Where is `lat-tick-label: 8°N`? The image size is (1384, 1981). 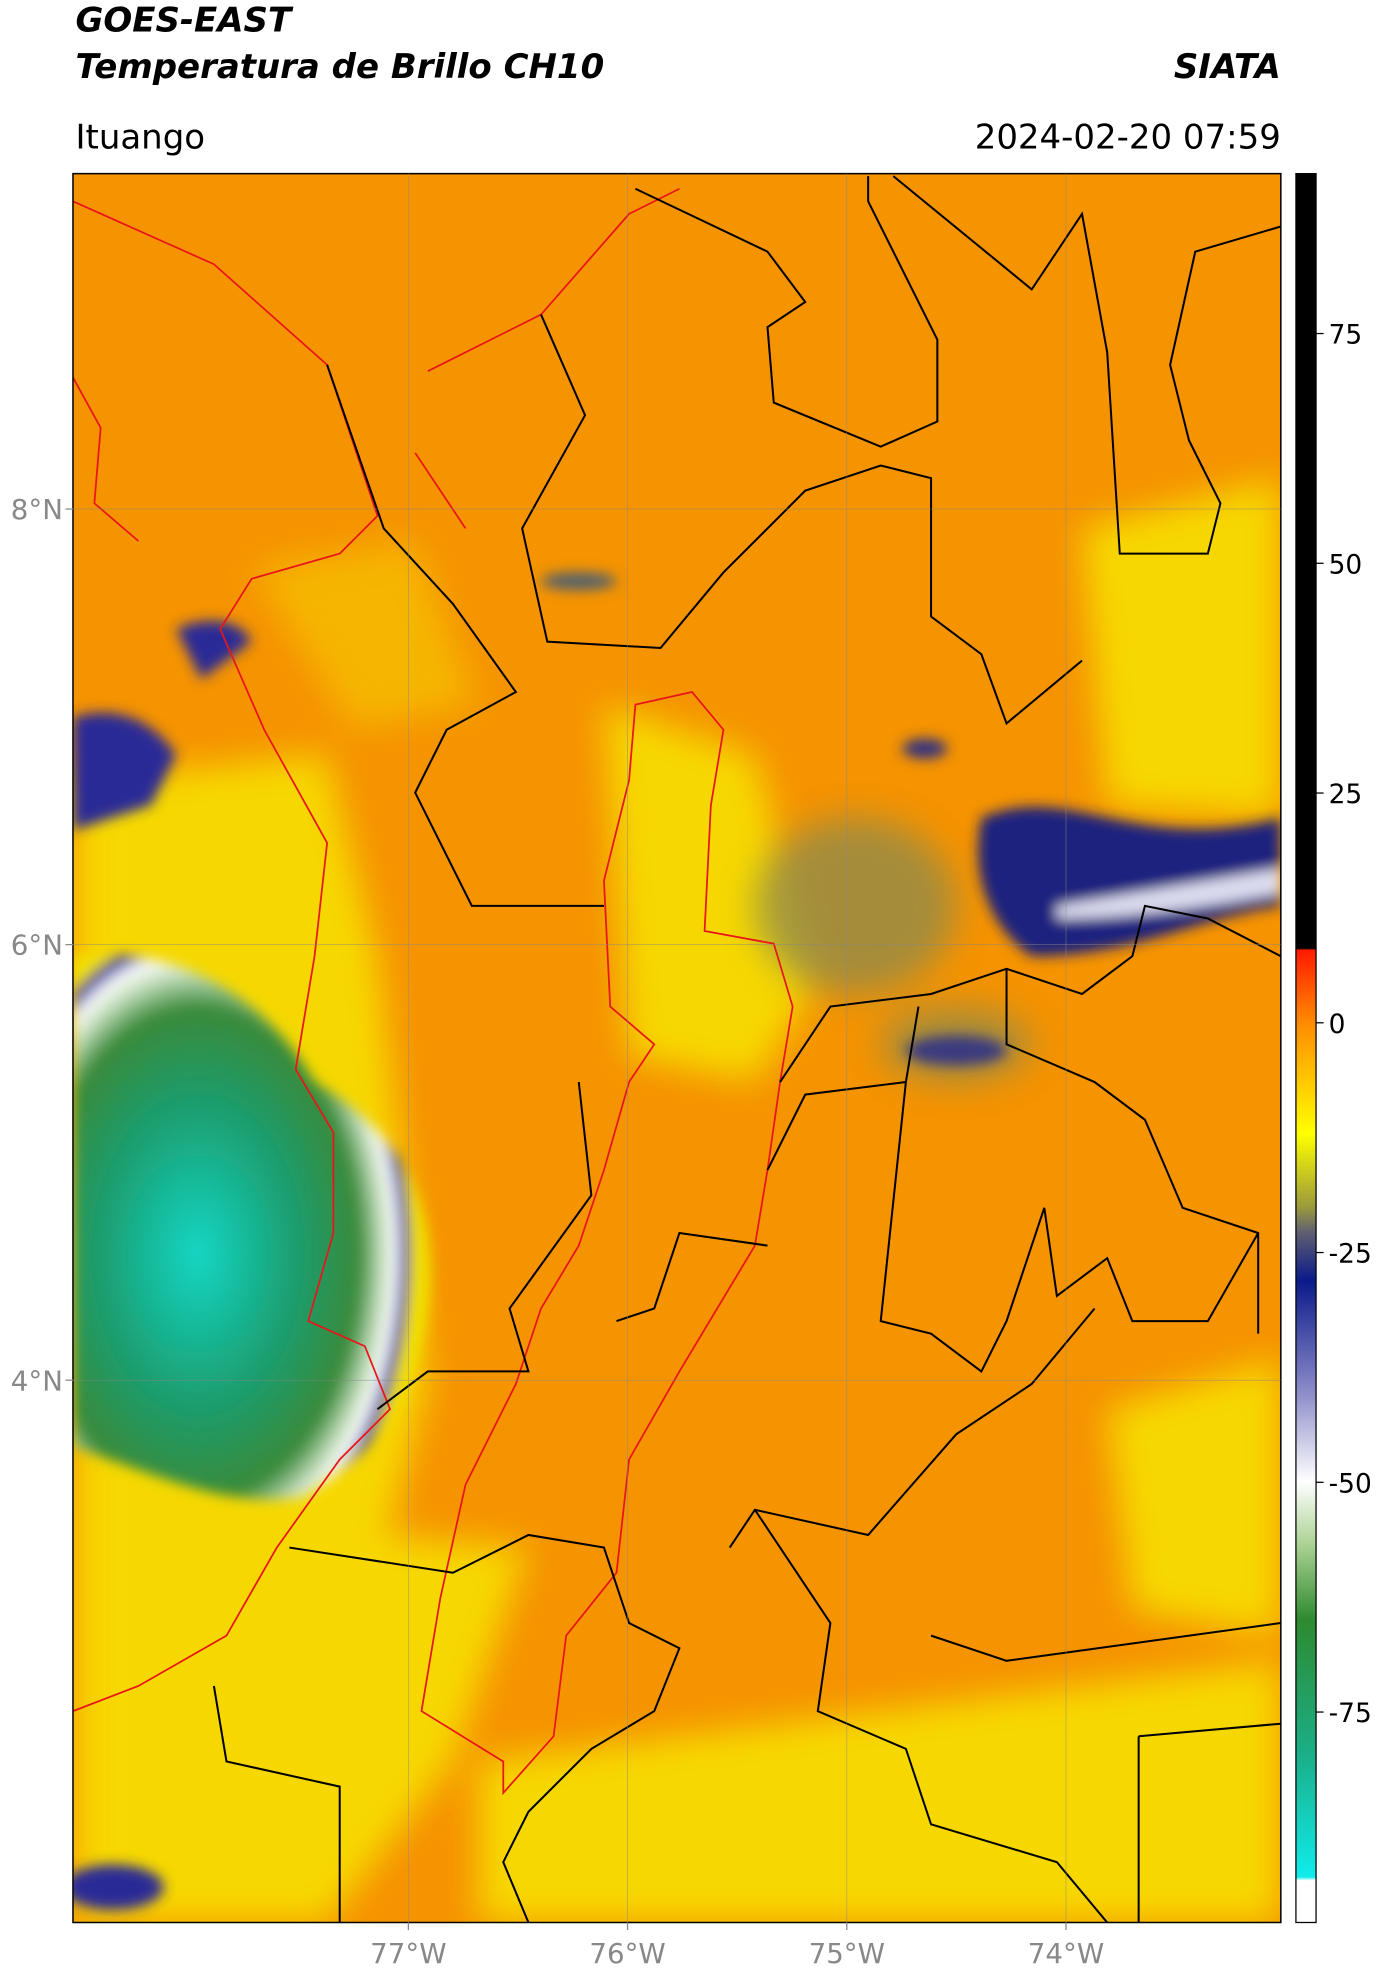 lat-tick-label: 8°N is located at coordinates (37, 509).